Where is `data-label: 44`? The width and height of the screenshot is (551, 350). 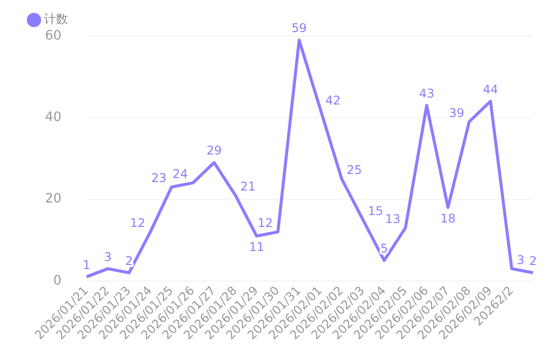 data-label: 44 is located at coordinates (490, 89).